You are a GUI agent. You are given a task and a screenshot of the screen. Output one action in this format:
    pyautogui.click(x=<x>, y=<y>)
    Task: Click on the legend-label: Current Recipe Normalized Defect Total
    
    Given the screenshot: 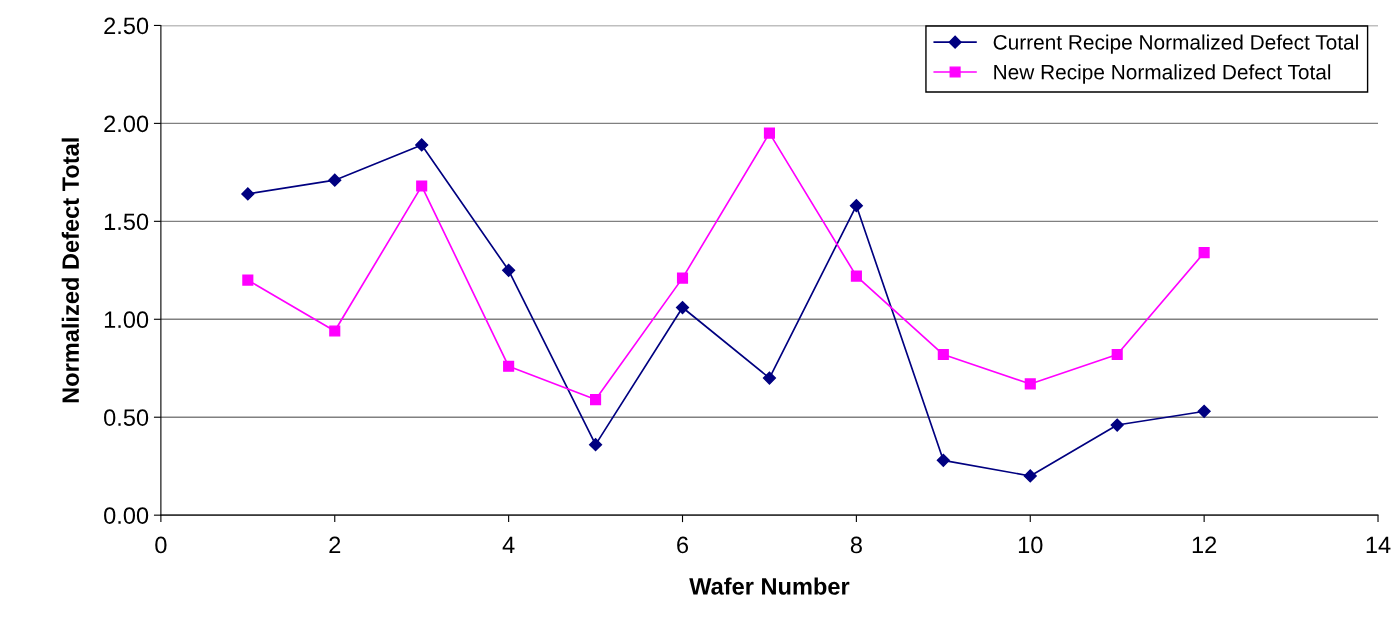 What is the action you would take?
    pyautogui.click(x=1175, y=44)
    